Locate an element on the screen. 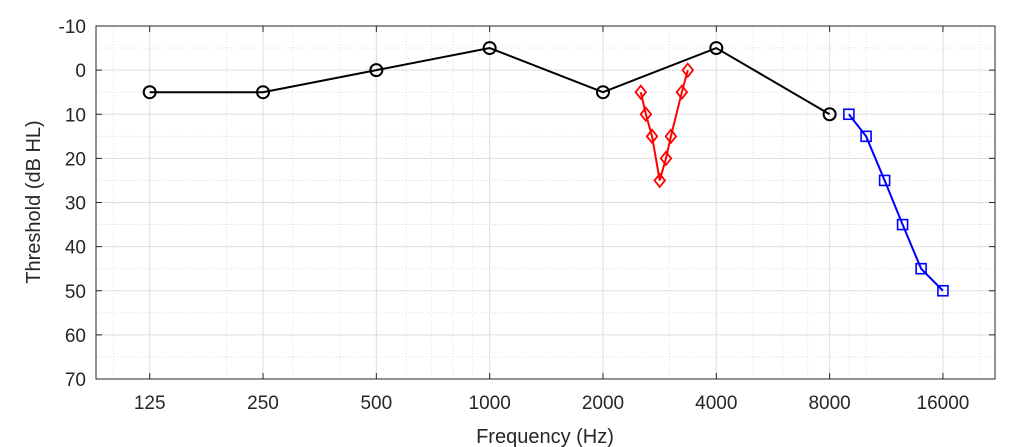  x-tick-label: 4000 is located at coordinates (716, 403).